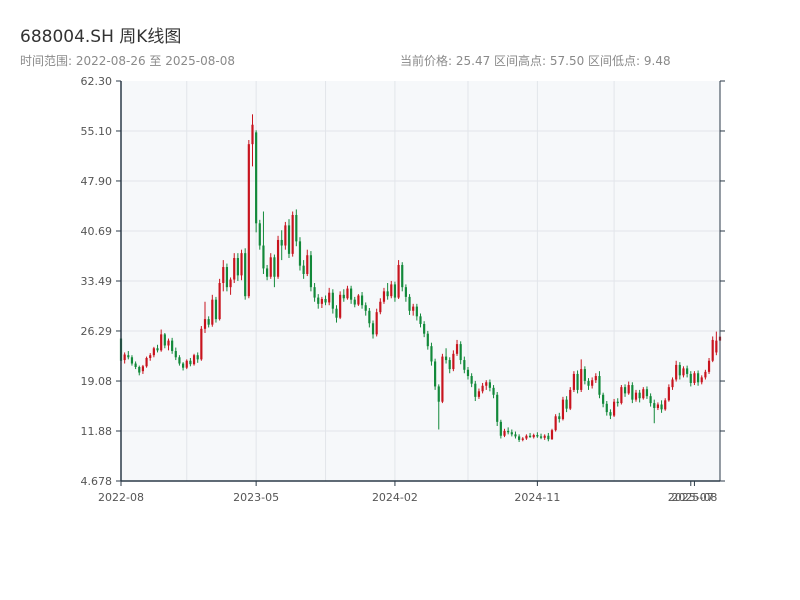  What do you see at coordinates (97, 181) in the screenshot?
I see `y-tick-label: 47.90` at bounding box center [97, 181].